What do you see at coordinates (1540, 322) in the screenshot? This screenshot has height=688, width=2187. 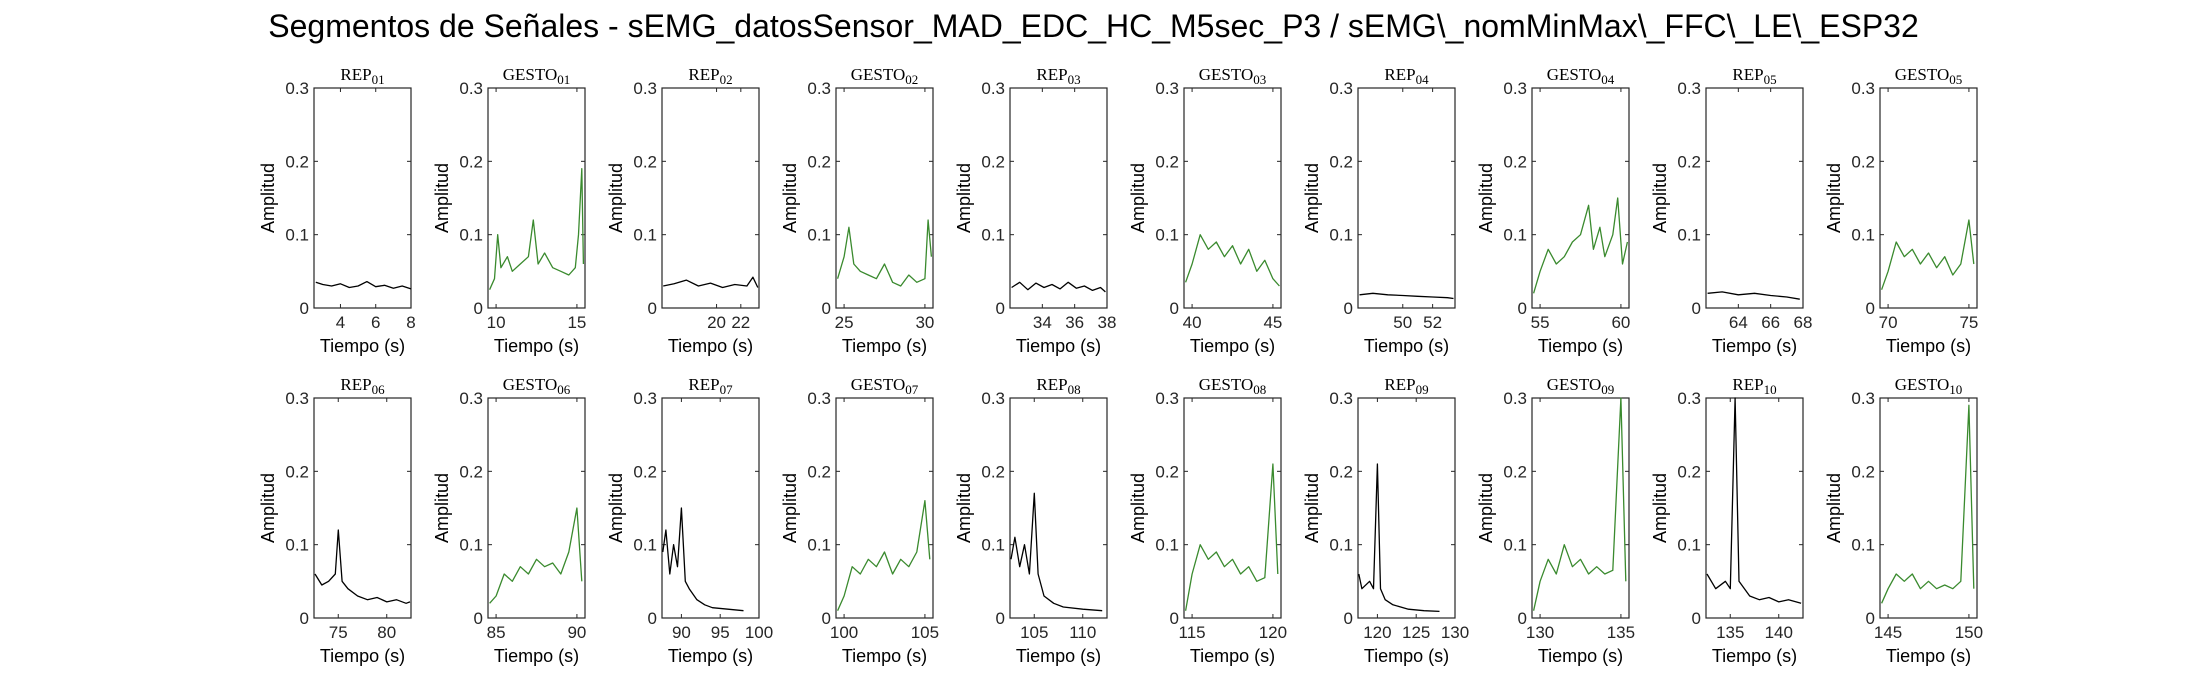 I see `x-tick-label: 55` at bounding box center [1540, 322].